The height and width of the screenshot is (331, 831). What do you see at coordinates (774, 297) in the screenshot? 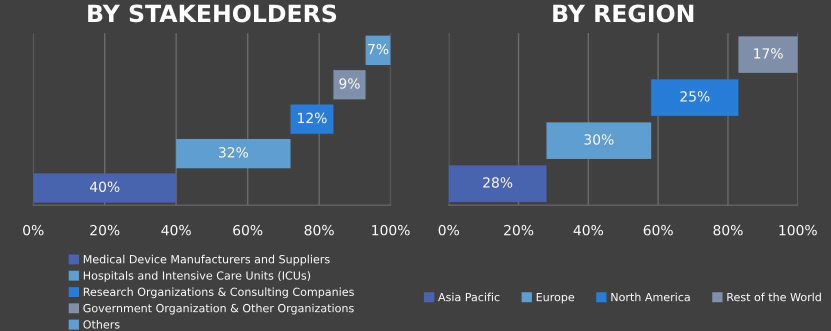
I see `legend-label: Rest of the World` at bounding box center [774, 297].